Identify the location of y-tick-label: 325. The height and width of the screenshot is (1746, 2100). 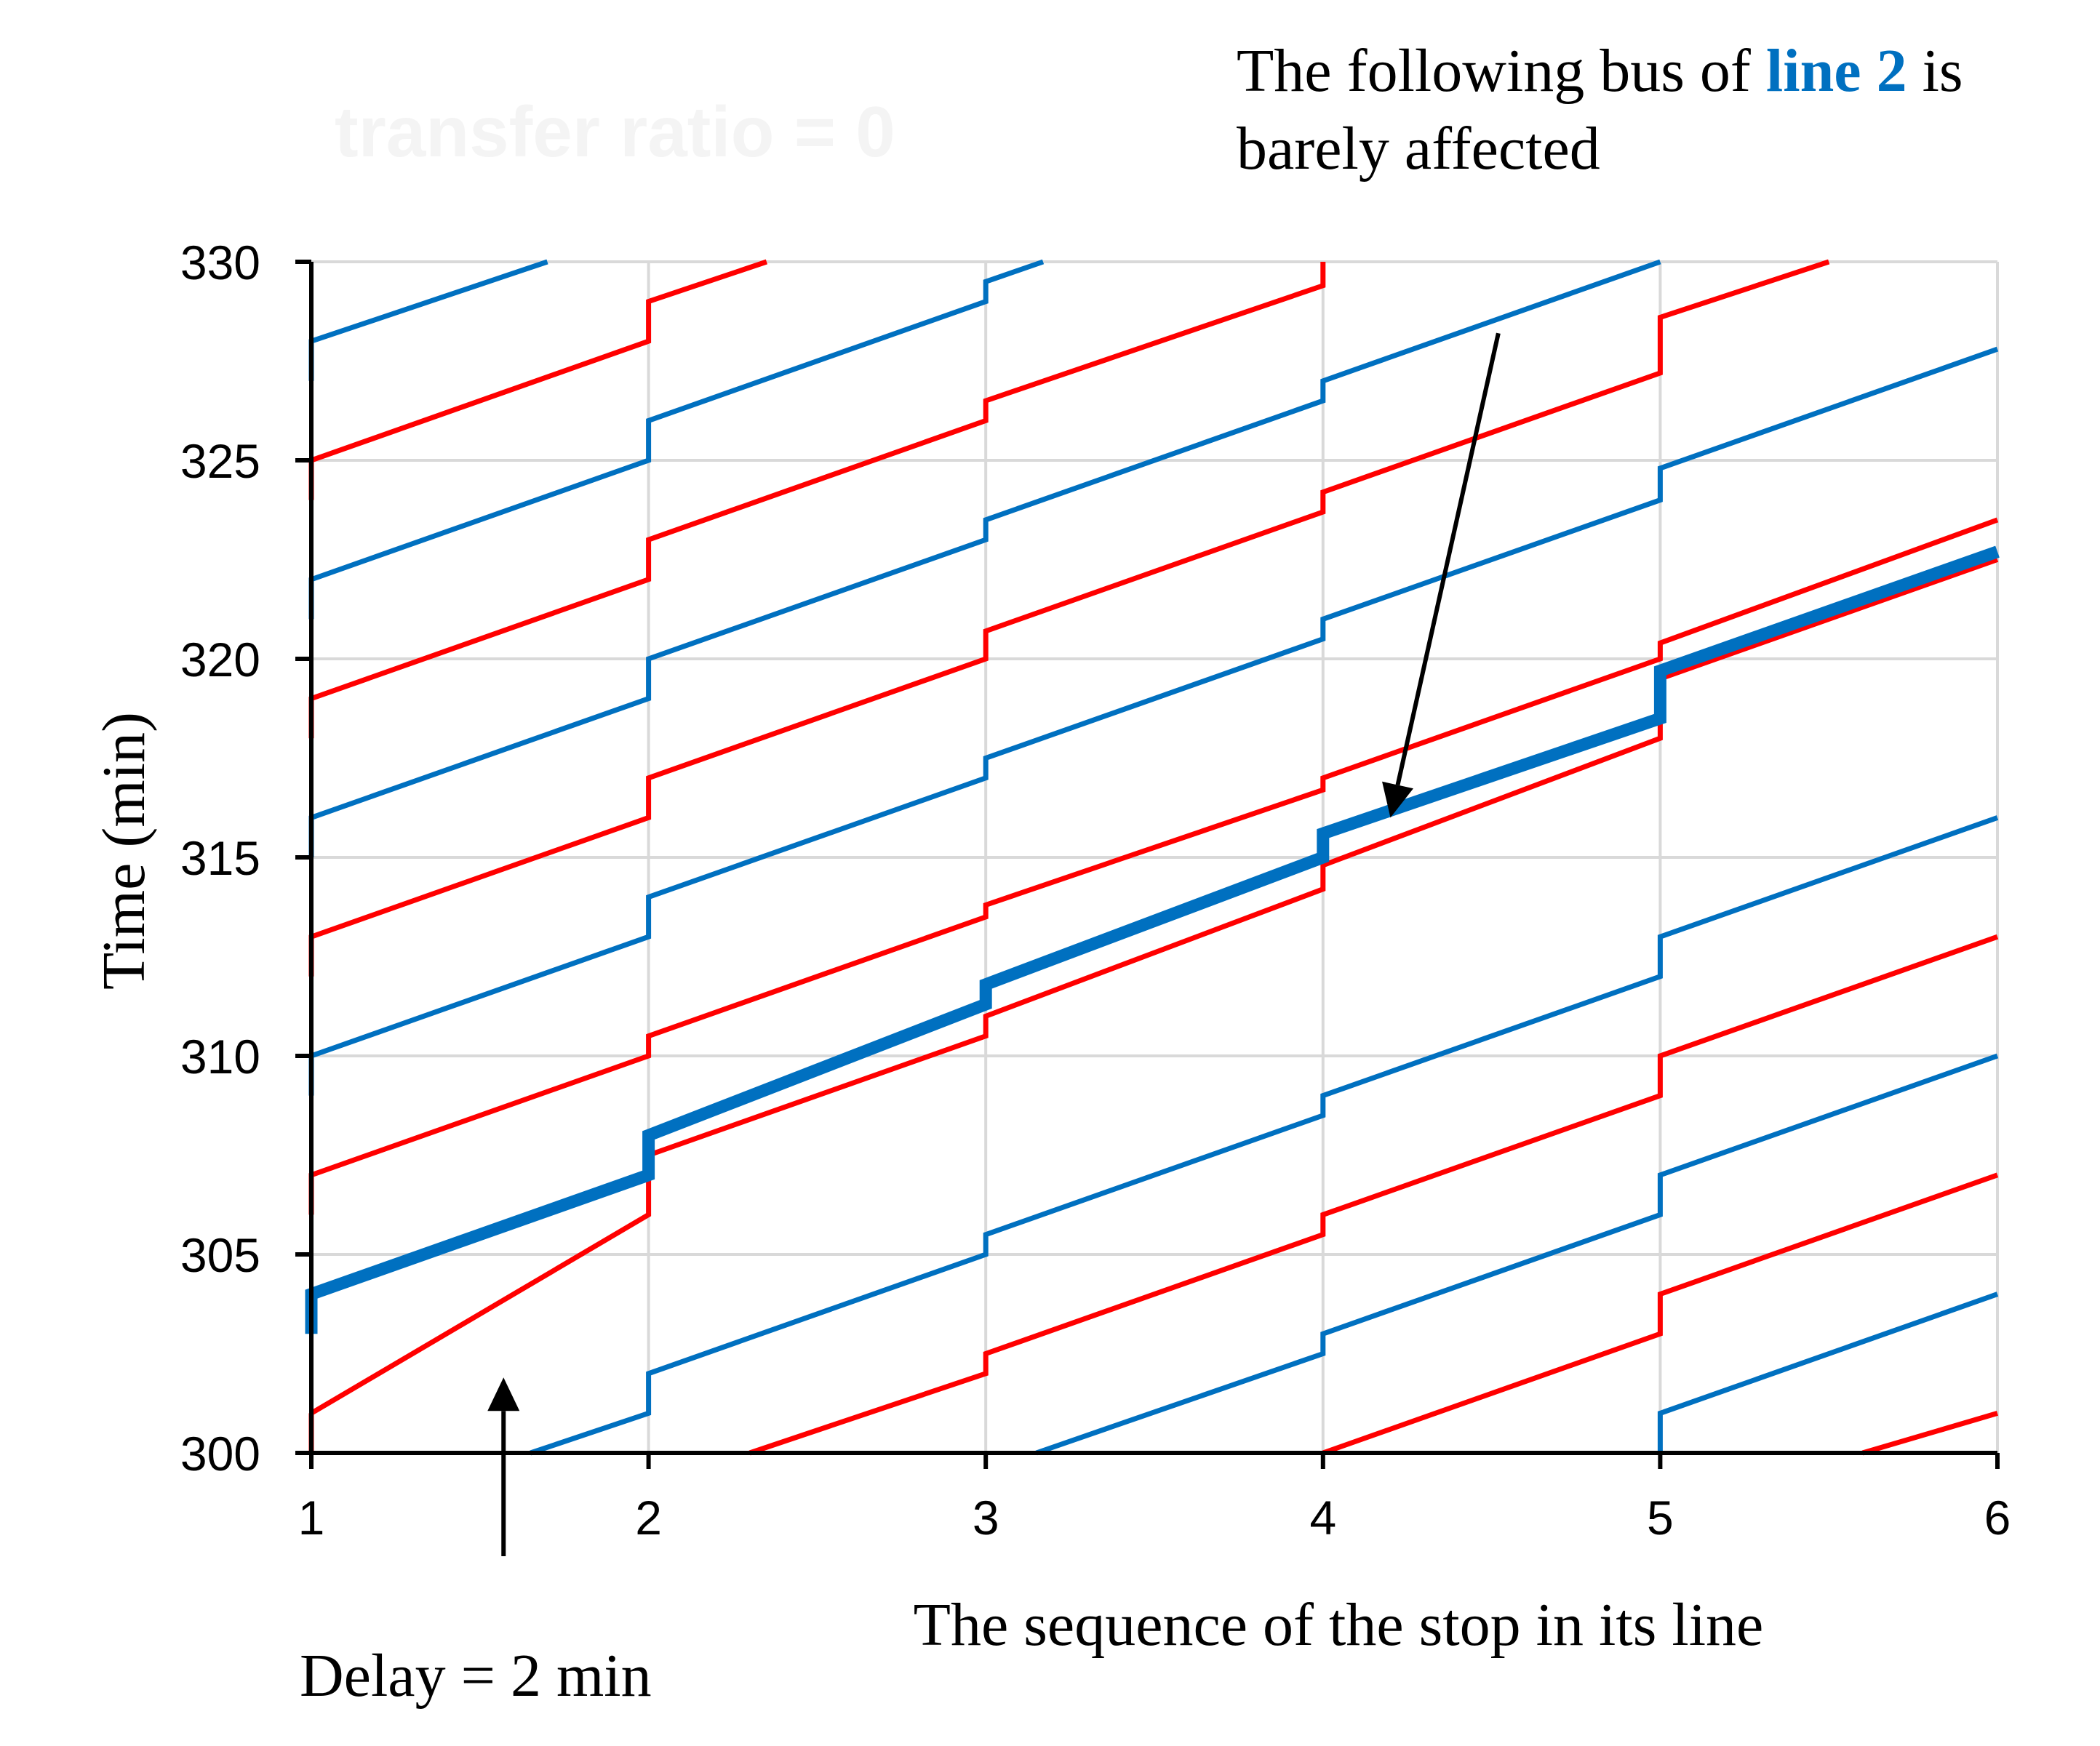
(220, 461).